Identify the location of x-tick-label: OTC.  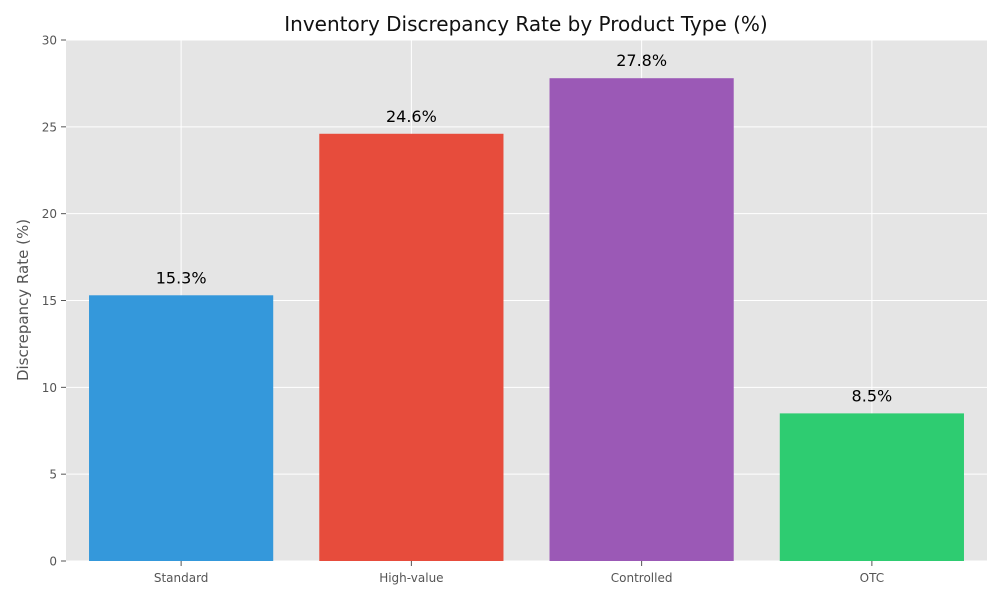
(872, 578).